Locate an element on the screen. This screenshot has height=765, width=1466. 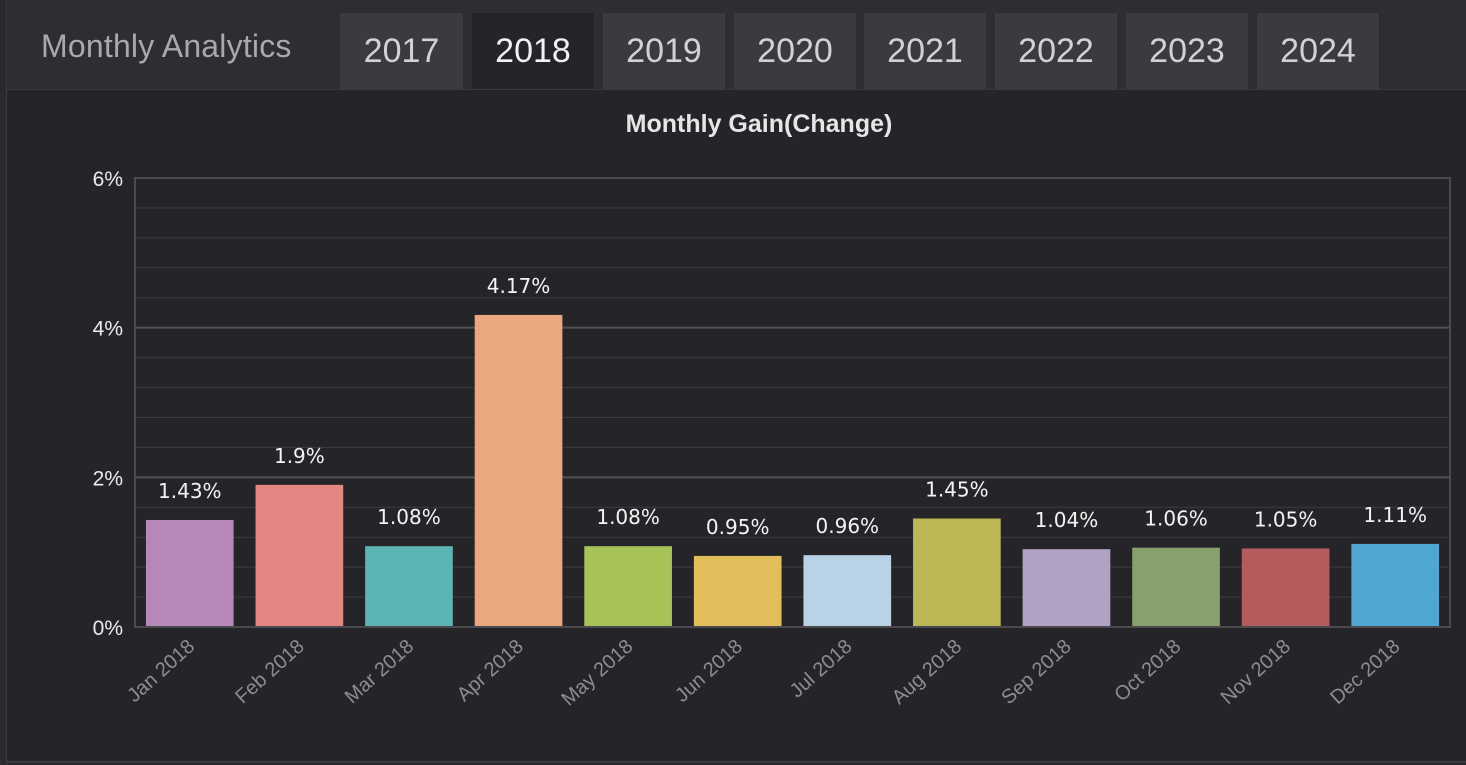
tab-2019: 2019 is located at coordinates (664, 51).